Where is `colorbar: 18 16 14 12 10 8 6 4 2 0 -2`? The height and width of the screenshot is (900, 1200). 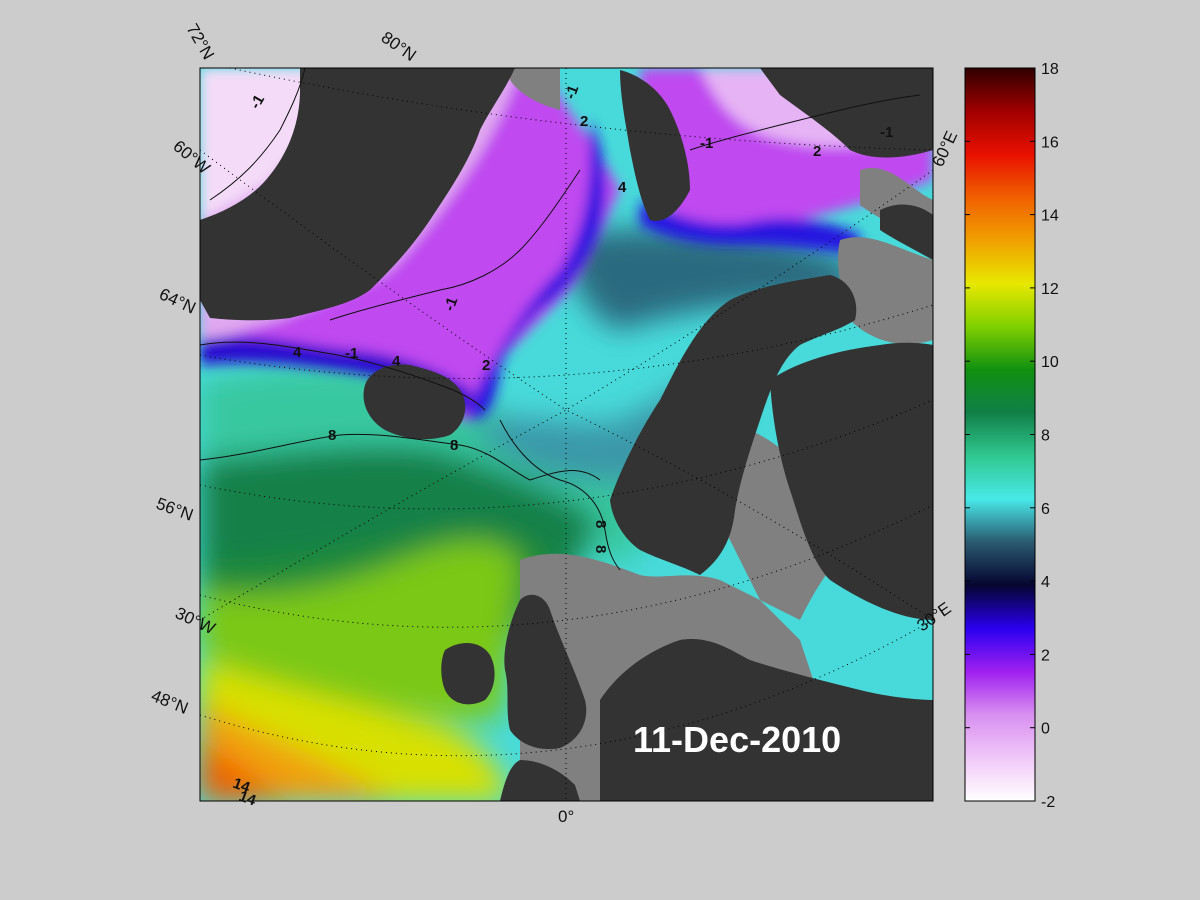
colorbar: 18 16 14 12 10 8 6 4 2 0 -2 is located at coordinates (1011, 436).